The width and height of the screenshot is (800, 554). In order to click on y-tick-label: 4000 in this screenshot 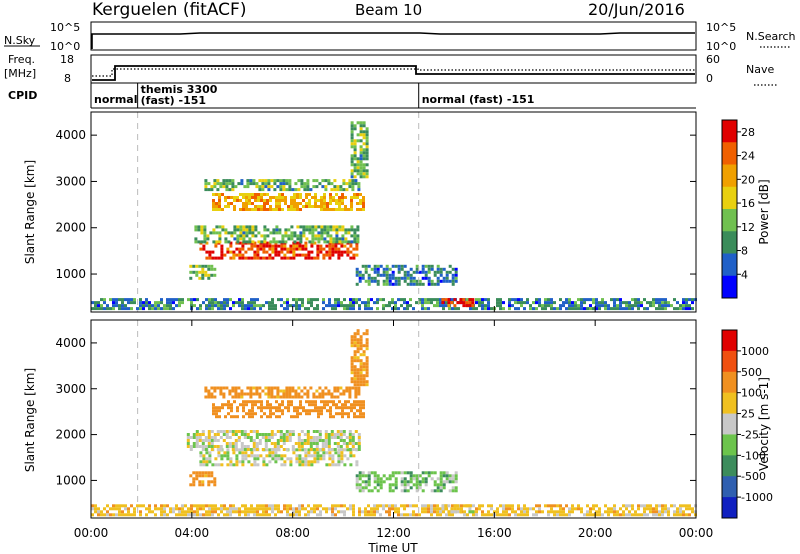, I will do `click(70, 343)`.